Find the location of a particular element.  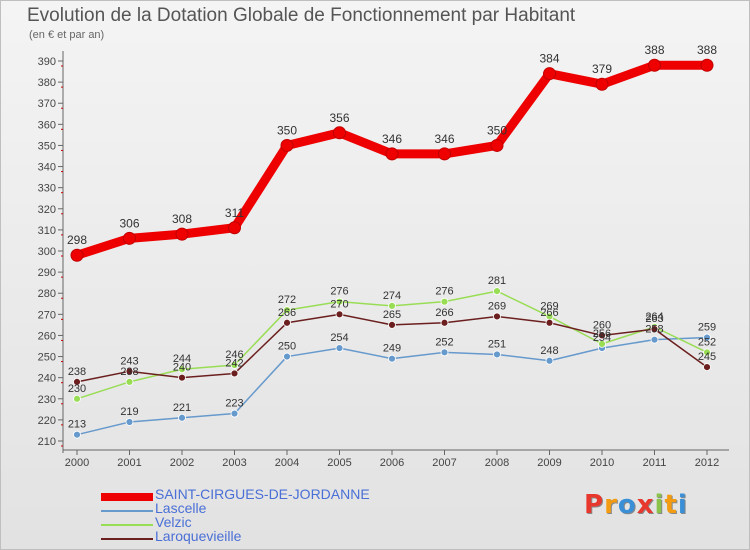

y-tick-label: 250 is located at coordinates (47, 358).